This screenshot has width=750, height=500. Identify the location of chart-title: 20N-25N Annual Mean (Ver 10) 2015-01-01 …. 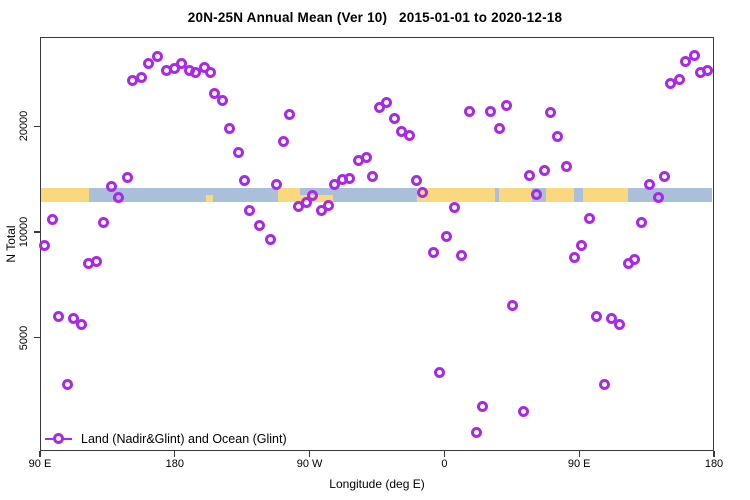
(375, 17).